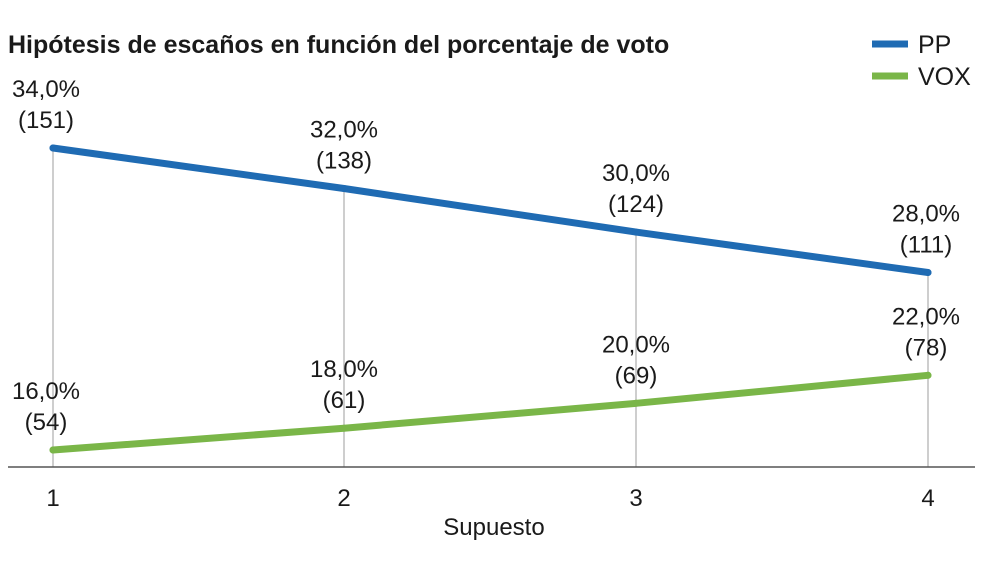 This screenshot has height=567, width=1000. I want to click on seat-label-vox-2: (61), so click(344, 400).